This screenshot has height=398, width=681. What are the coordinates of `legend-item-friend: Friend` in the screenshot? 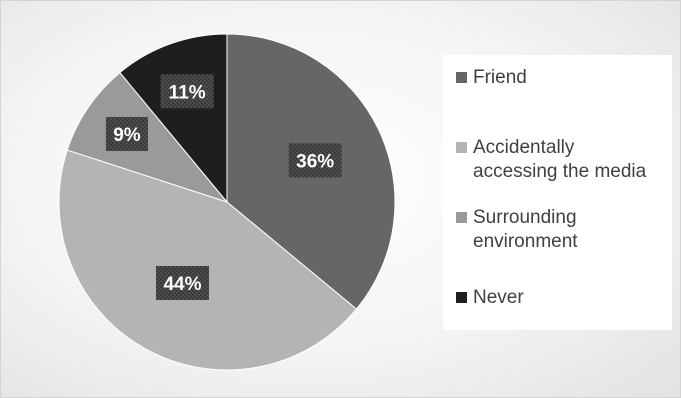 It's located at (491, 78).